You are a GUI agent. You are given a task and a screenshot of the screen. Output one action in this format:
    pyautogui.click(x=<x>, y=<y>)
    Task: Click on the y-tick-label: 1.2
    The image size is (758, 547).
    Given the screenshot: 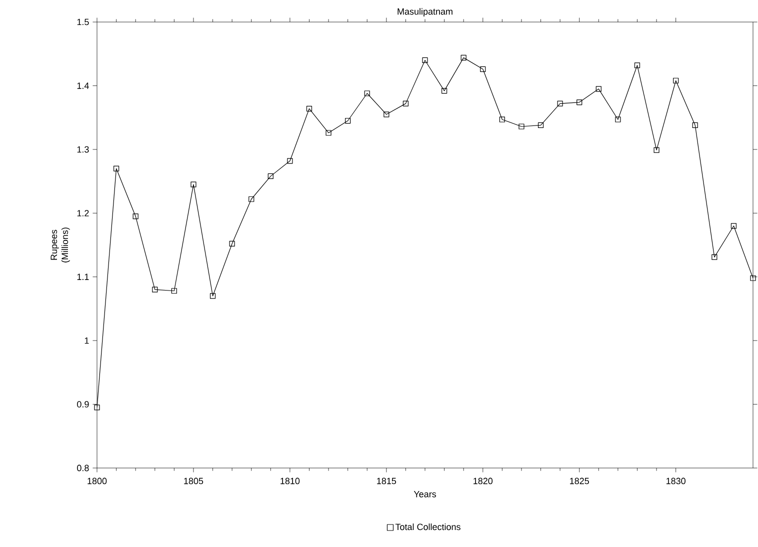 What is the action you would take?
    pyautogui.click(x=83, y=213)
    